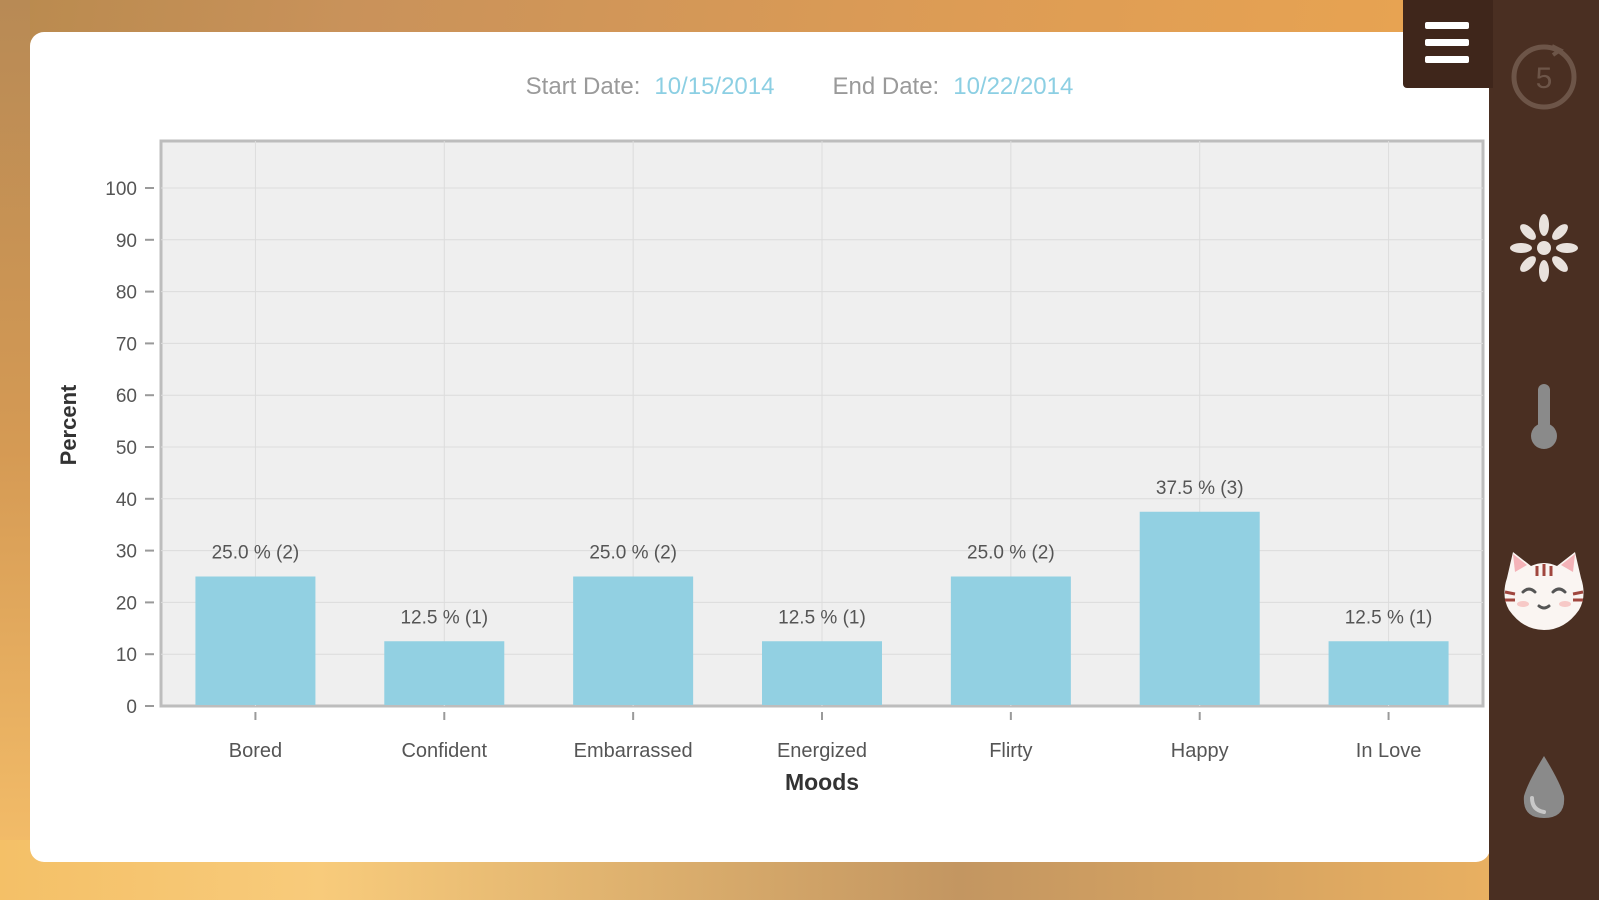  I want to click on y-tick-label: 10, so click(126, 655).